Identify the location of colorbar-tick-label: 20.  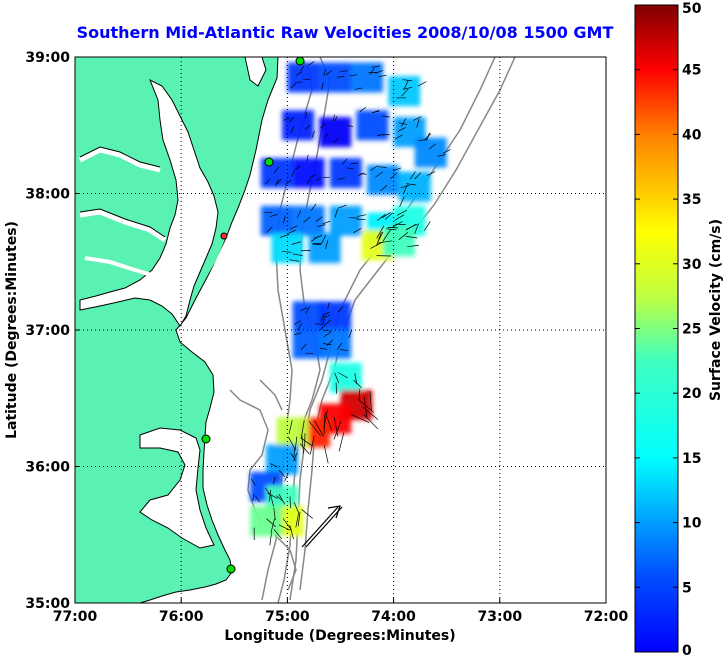
(692, 394).